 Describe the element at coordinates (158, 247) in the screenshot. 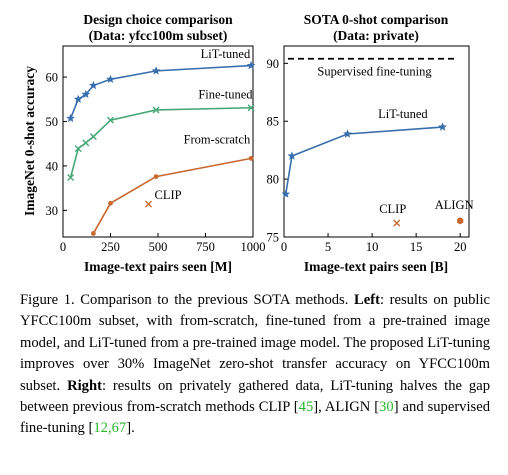

I see `left-x-tick-label: 500` at that location.